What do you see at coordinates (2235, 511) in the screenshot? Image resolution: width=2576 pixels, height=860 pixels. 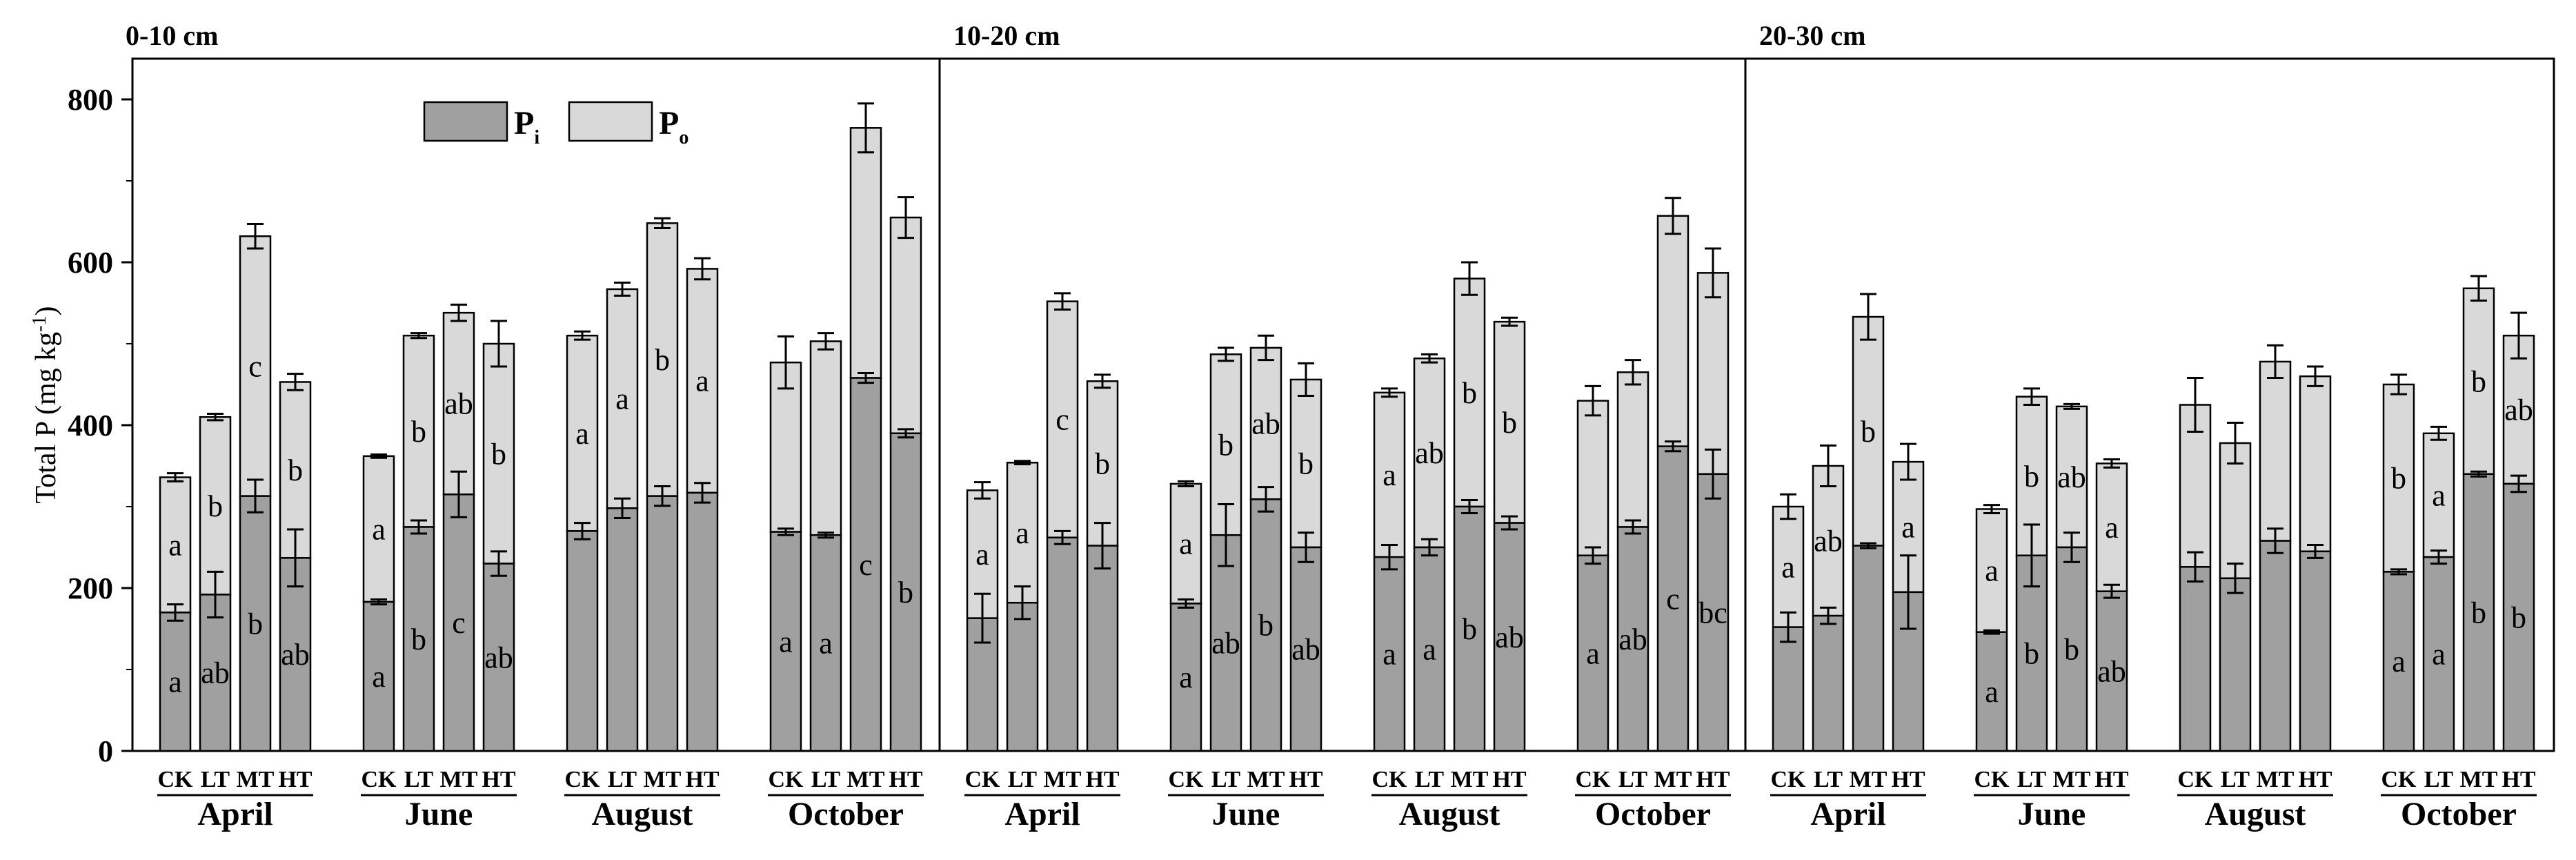 I see `bar-po-3-august-lt` at bounding box center [2235, 511].